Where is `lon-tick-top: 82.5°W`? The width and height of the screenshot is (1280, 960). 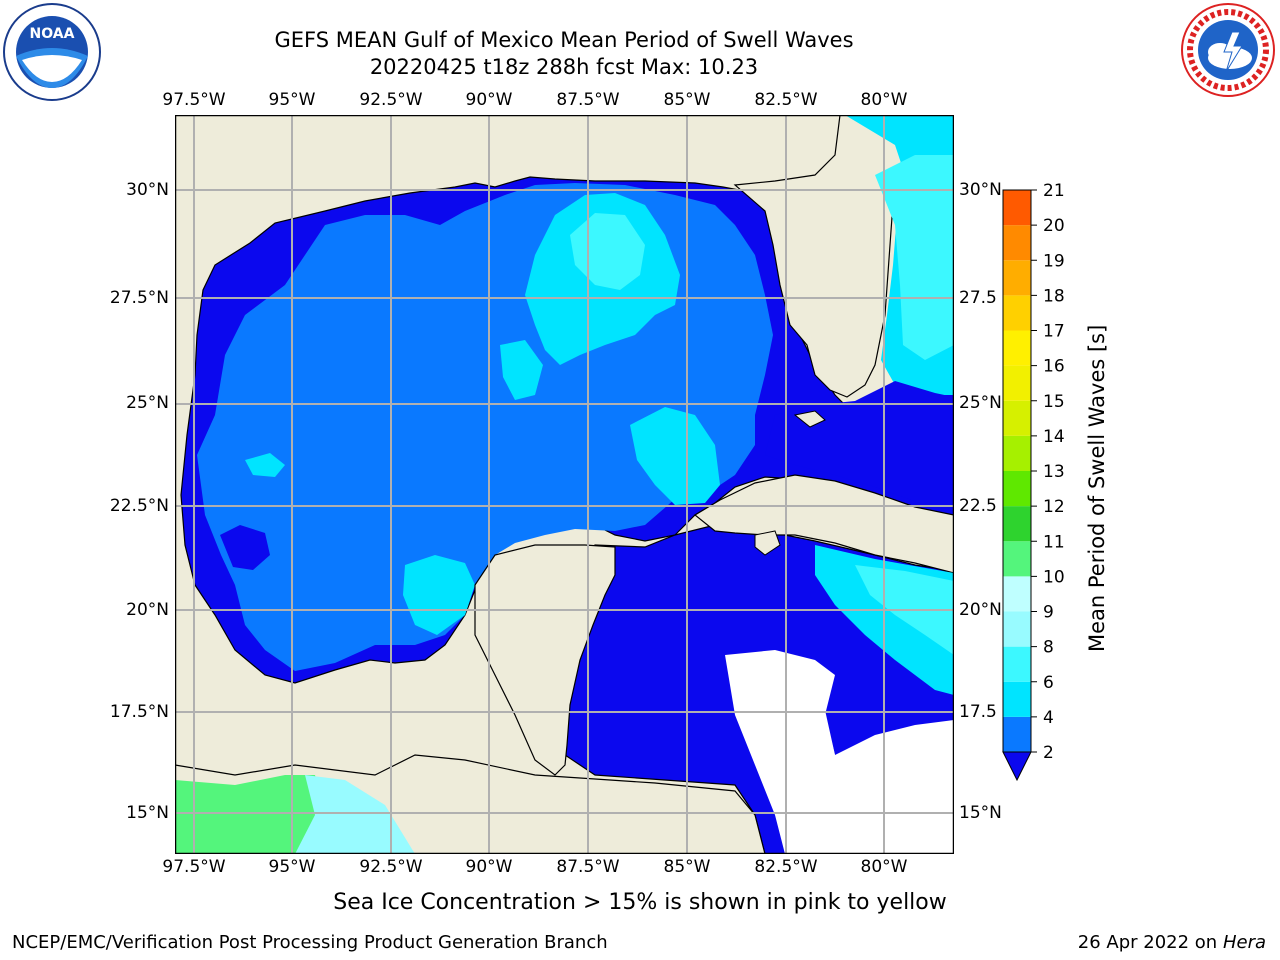
lon-tick-top: 82.5°W is located at coordinates (786, 100).